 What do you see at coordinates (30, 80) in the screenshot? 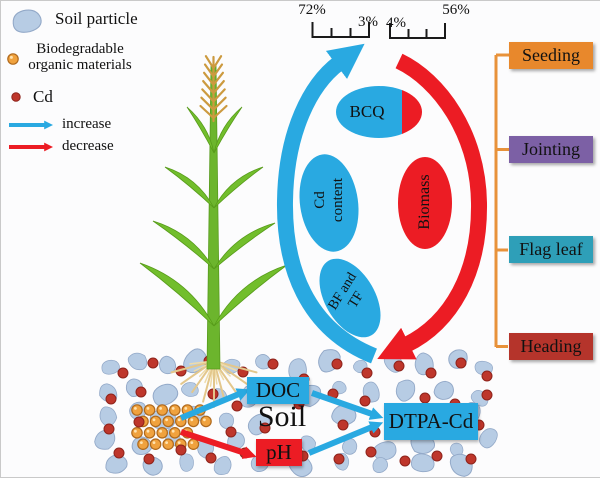
I see `legend-icons` at bounding box center [30, 80].